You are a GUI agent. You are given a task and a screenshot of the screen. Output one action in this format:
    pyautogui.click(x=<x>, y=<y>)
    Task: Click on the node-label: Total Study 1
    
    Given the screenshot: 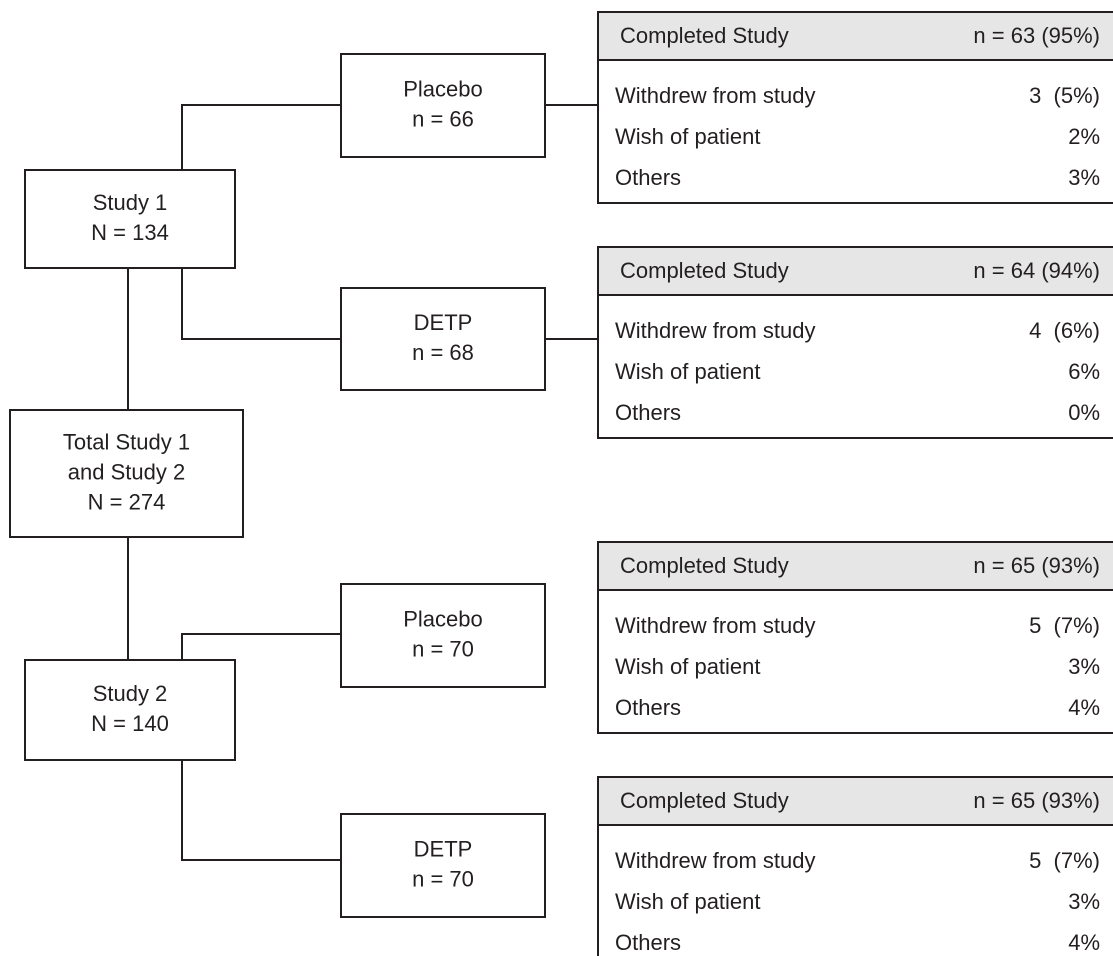 What is the action you would take?
    pyautogui.click(x=126, y=441)
    